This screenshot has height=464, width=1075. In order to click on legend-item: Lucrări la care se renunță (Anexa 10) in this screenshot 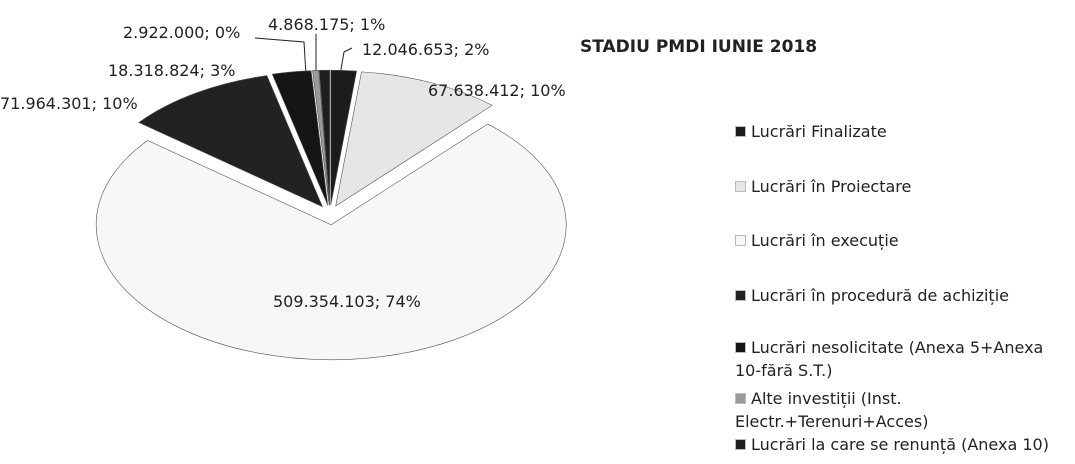, I will do `click(902, 444)`.